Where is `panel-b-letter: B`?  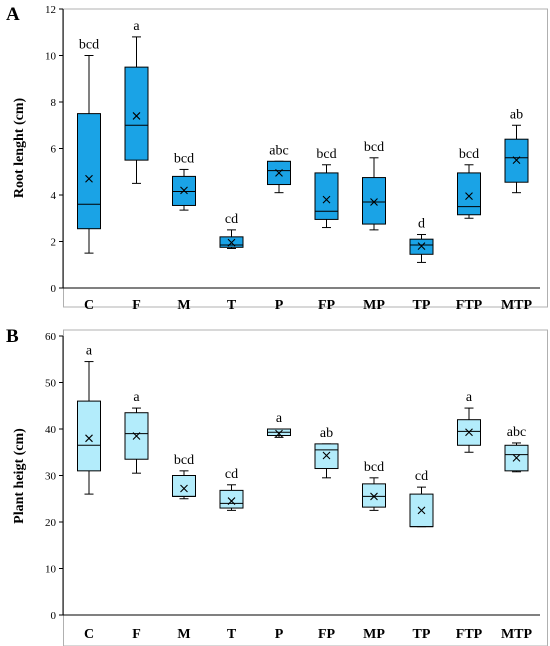 panel-b-letter: B is located at coordinates (12, 336).